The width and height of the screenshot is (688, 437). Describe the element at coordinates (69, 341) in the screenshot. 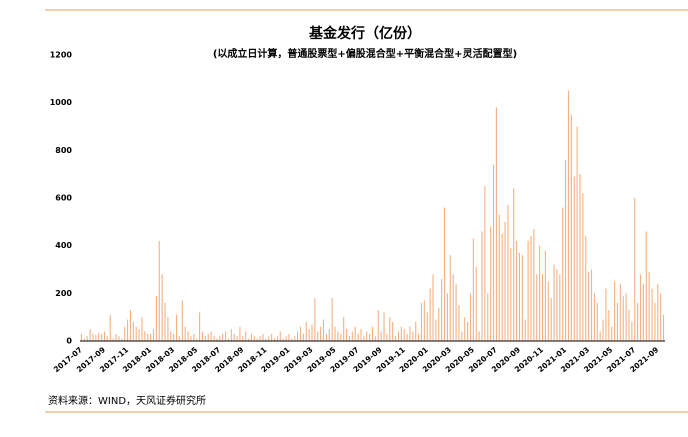

I see `y-tick-label: 0` at that location.